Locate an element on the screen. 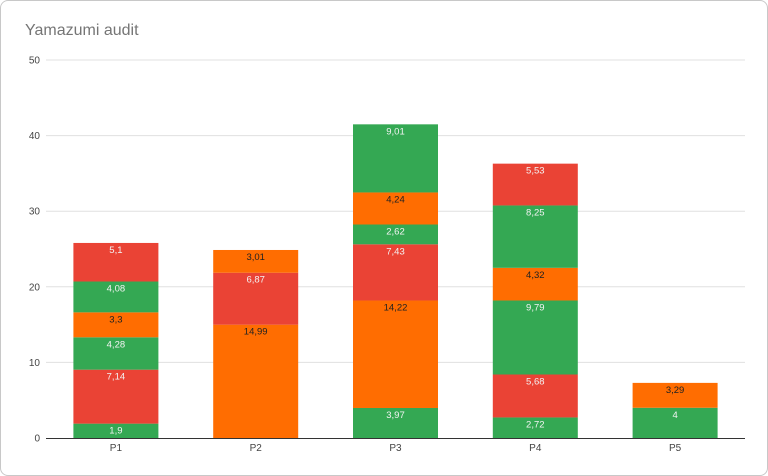  segment-label: 9,79 is located at coordinates (535, 307).